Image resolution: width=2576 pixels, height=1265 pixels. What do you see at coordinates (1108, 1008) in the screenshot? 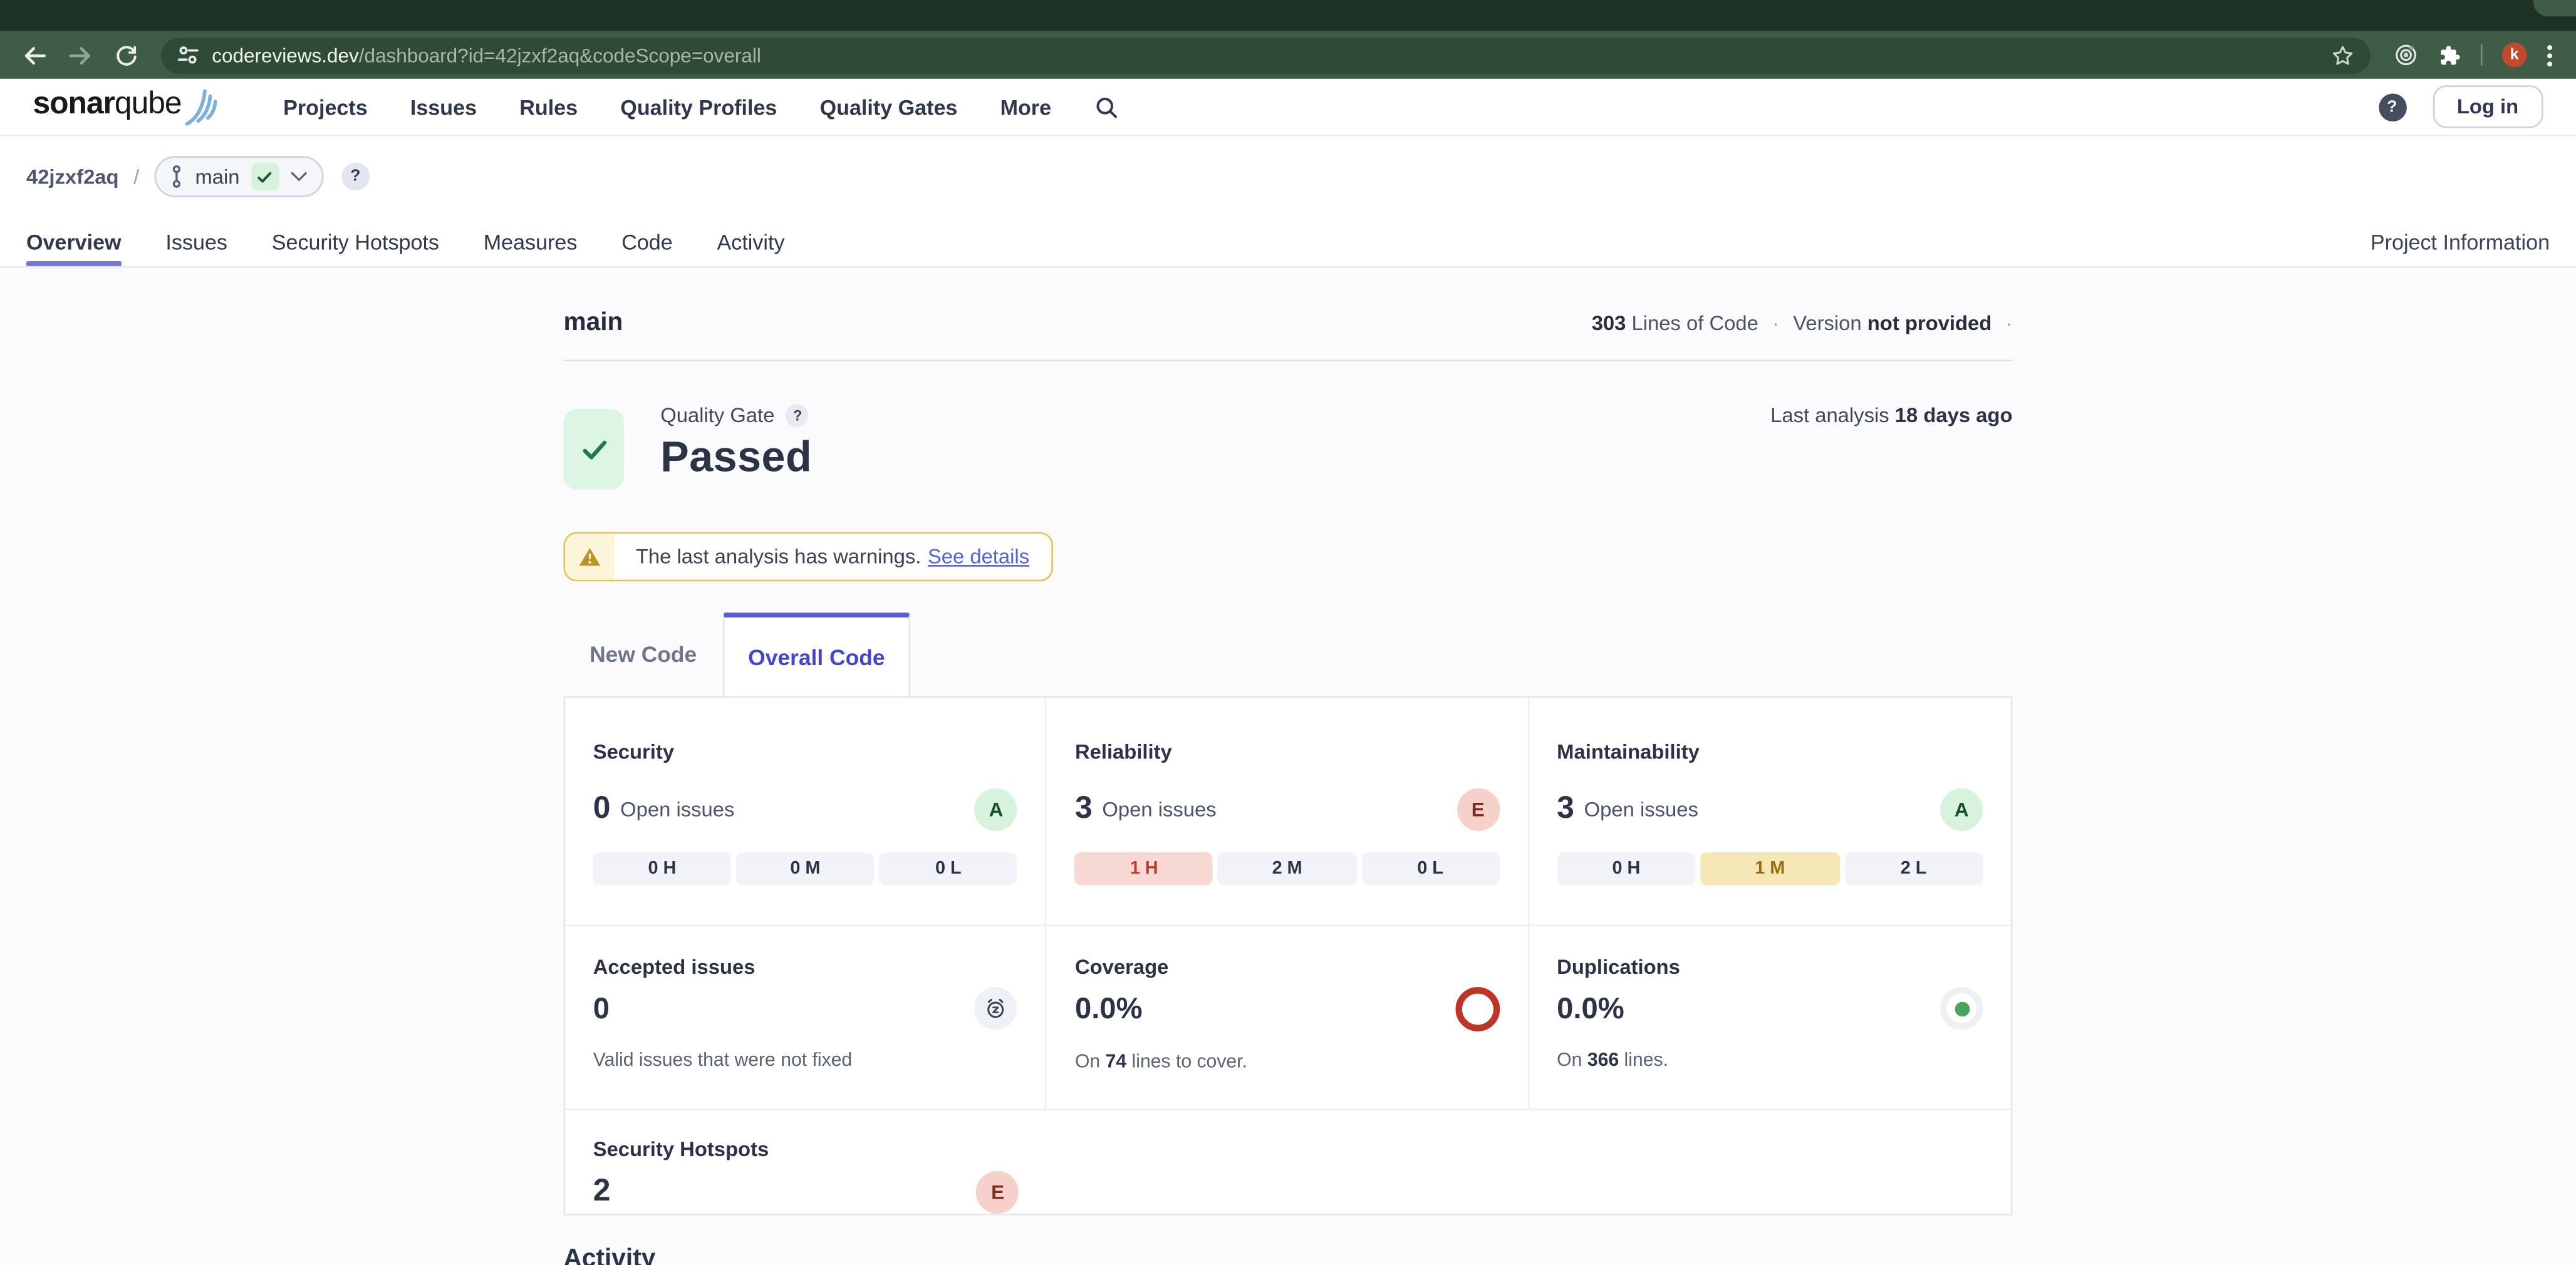
I see `coverage-value: 0.0%` at bounding box center [1108, 1008].